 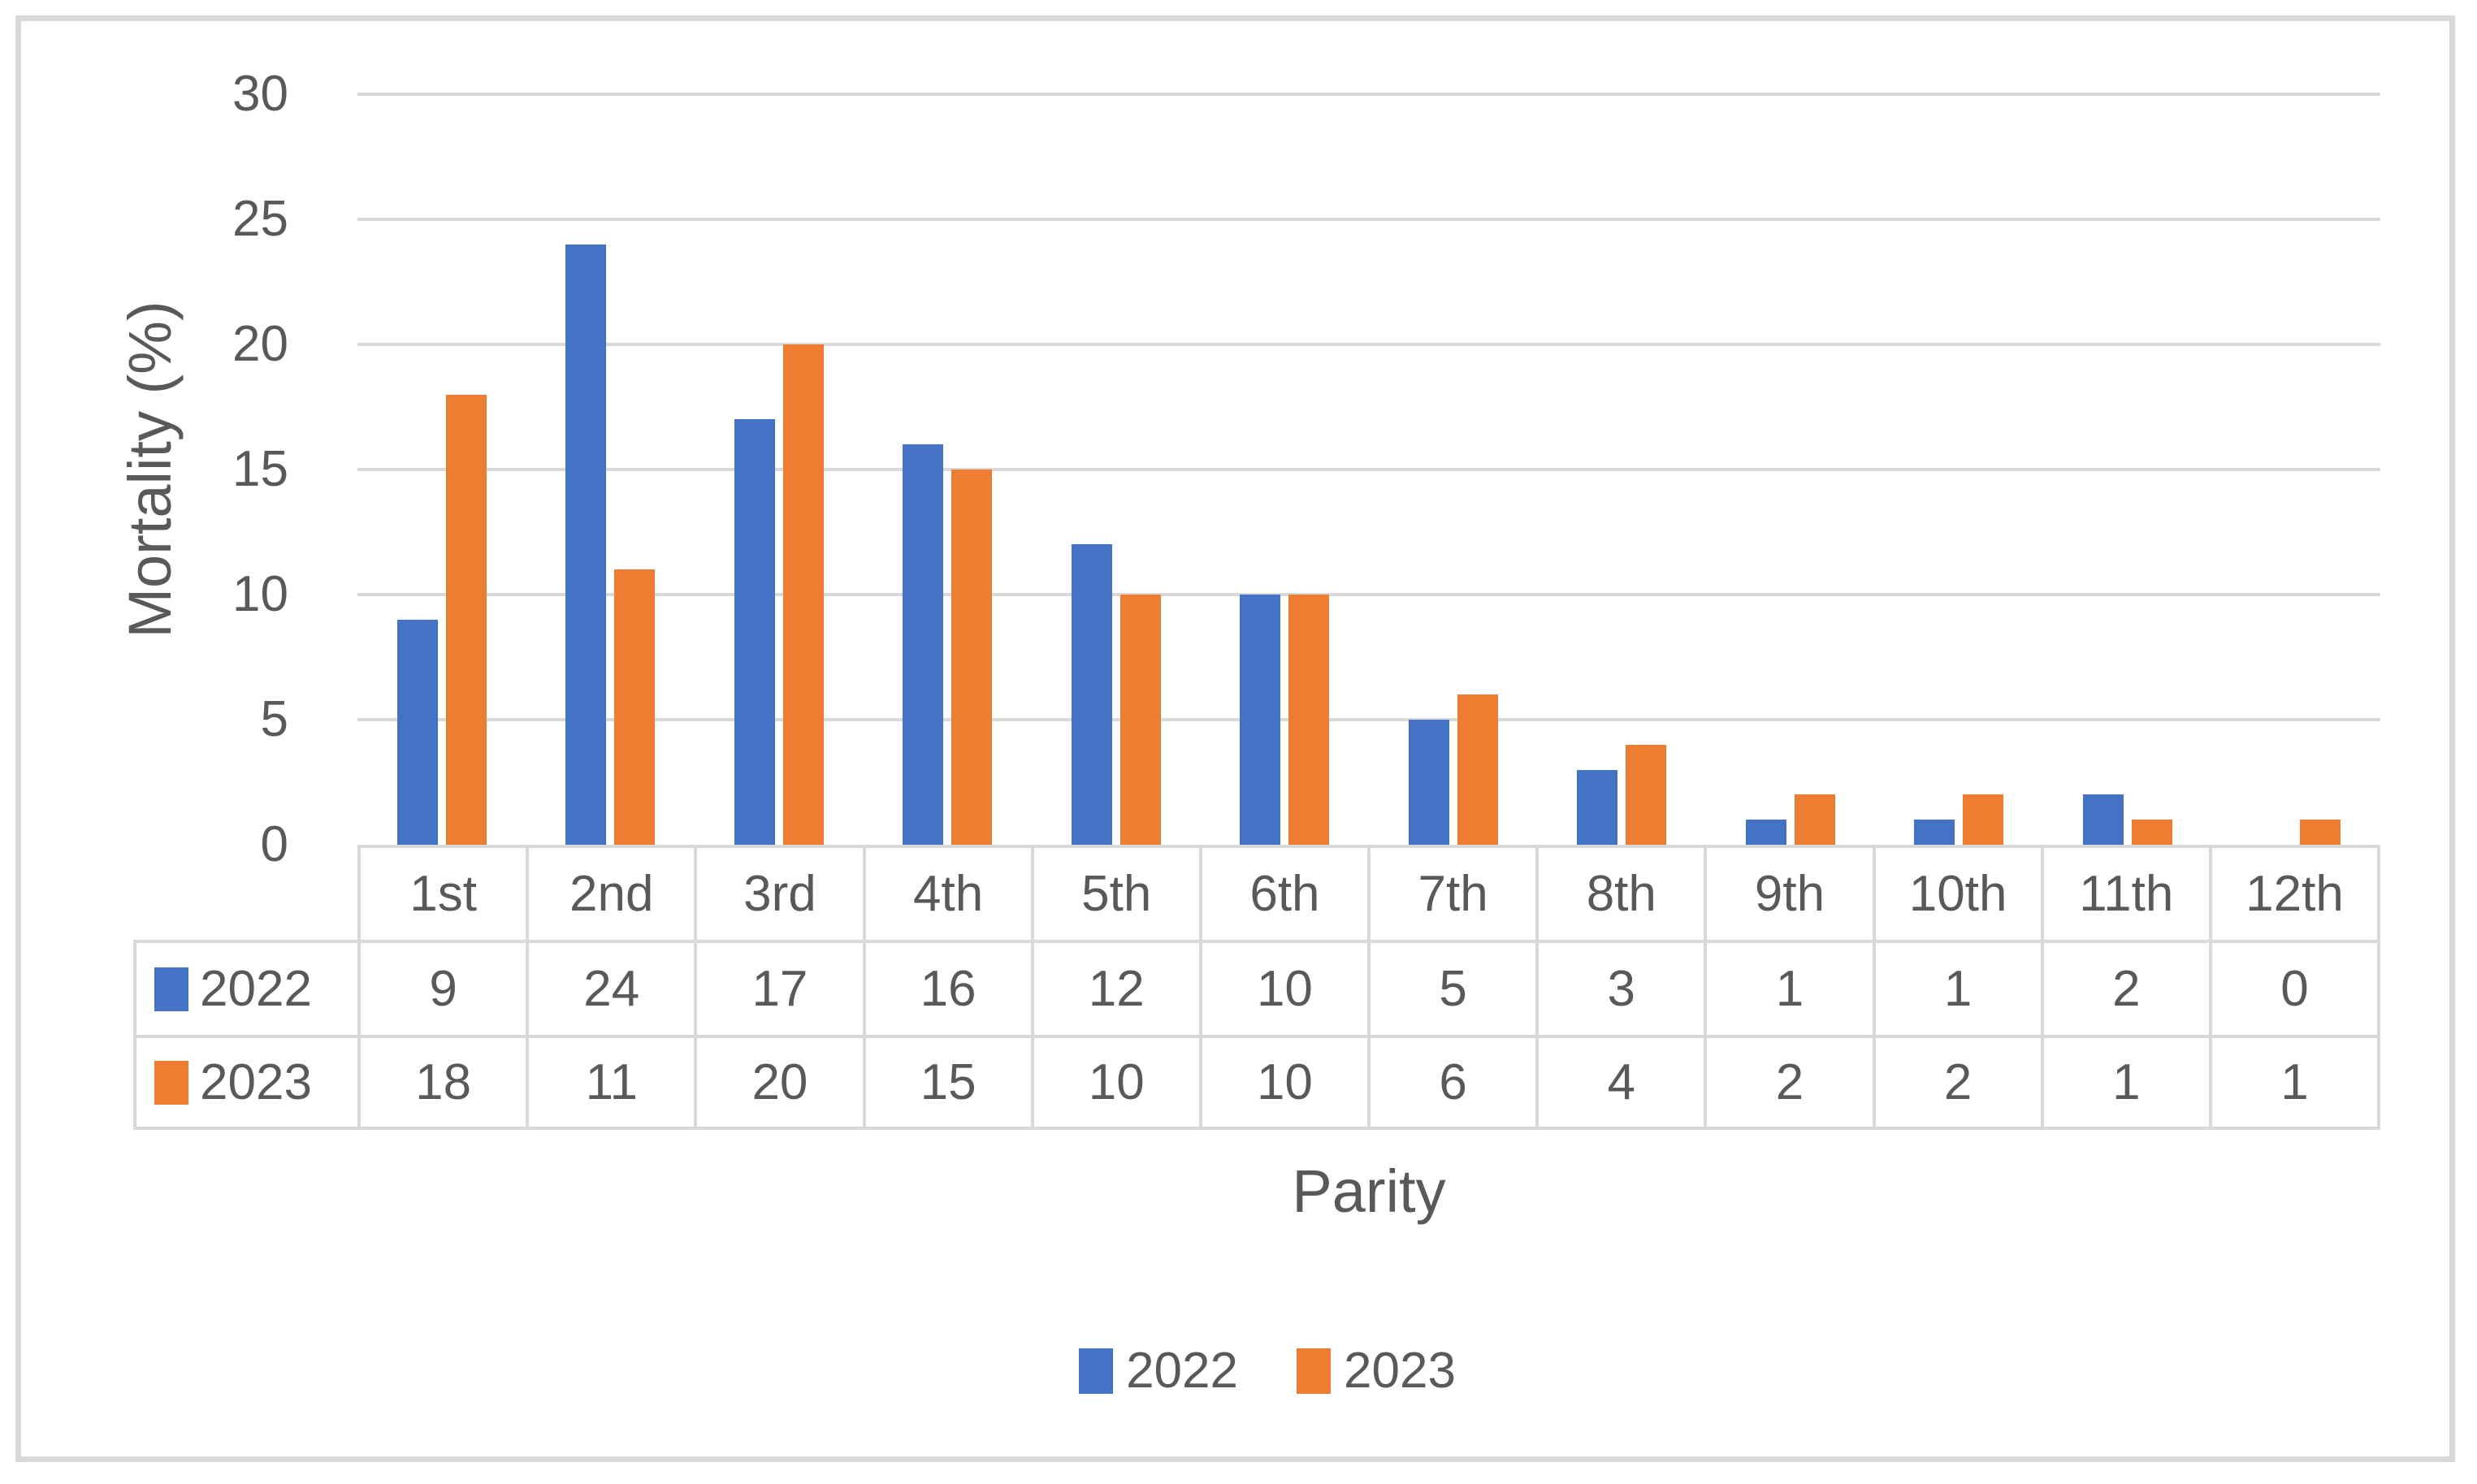 I want to click on category-group-4th, so click(x=948, y=469).